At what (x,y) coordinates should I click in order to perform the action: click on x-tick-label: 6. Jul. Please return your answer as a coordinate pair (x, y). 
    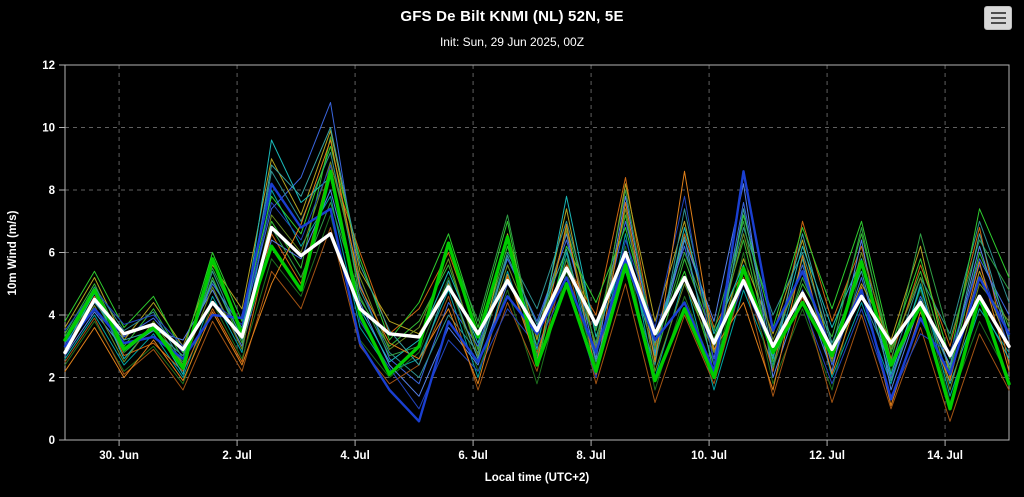
    Looking at the image, I should click on (472, 456).